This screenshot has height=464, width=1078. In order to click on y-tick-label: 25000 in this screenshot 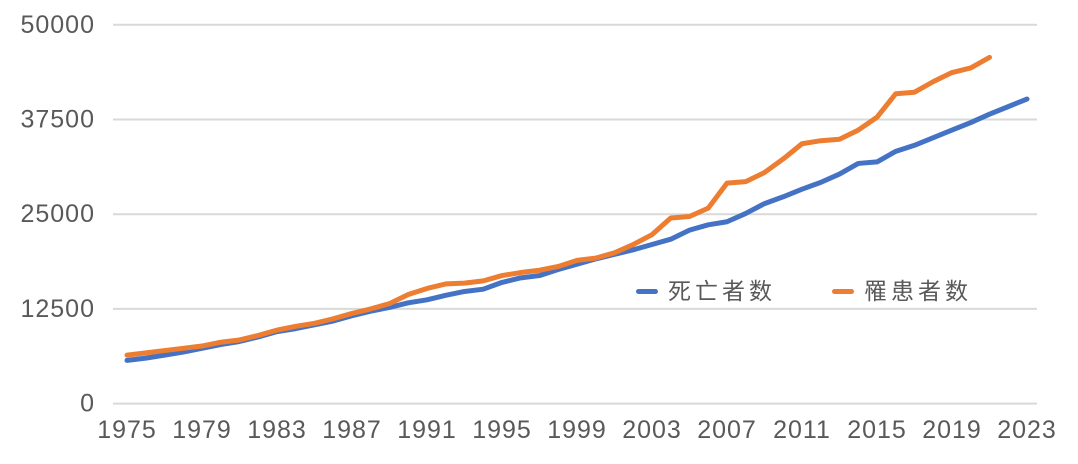, I will do `click(57, 214)`.